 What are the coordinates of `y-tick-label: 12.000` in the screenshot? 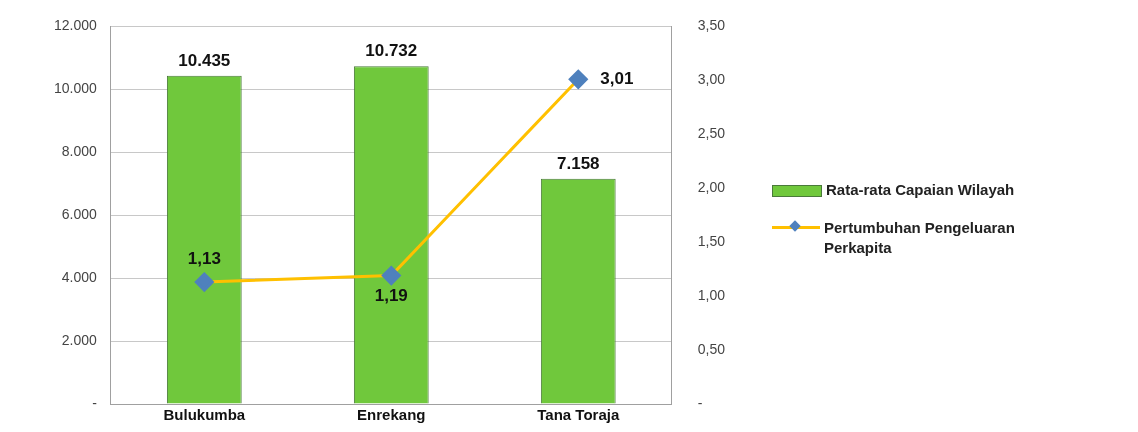 It's located at (75, 25).